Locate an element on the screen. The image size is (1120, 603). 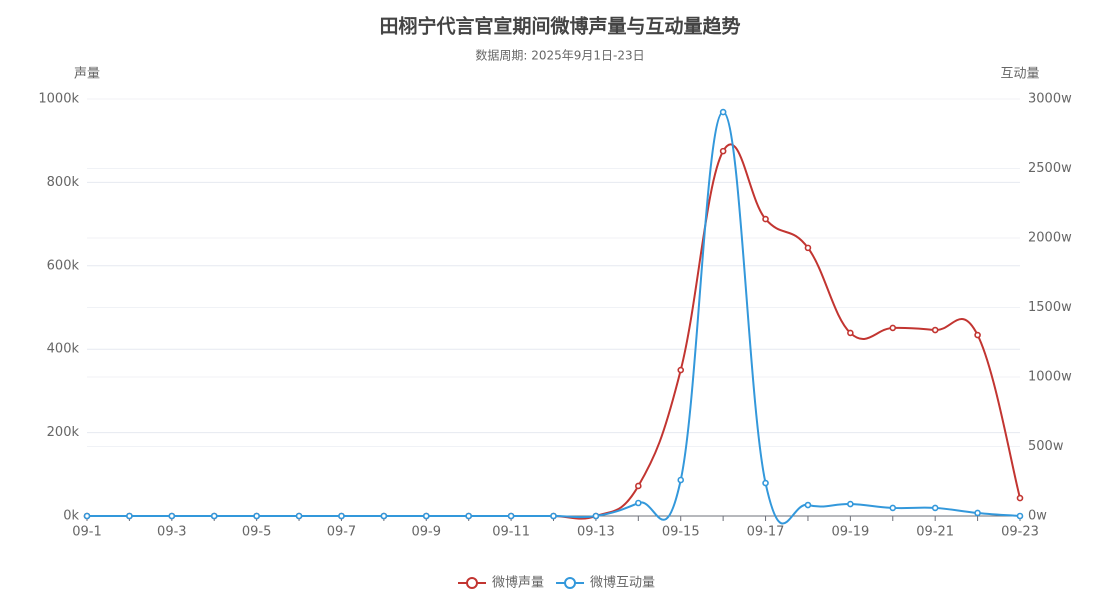
chart-title: 田栩宁代言官宣期间微博声量与互动量趋势 is located at coordinates (559, 26).